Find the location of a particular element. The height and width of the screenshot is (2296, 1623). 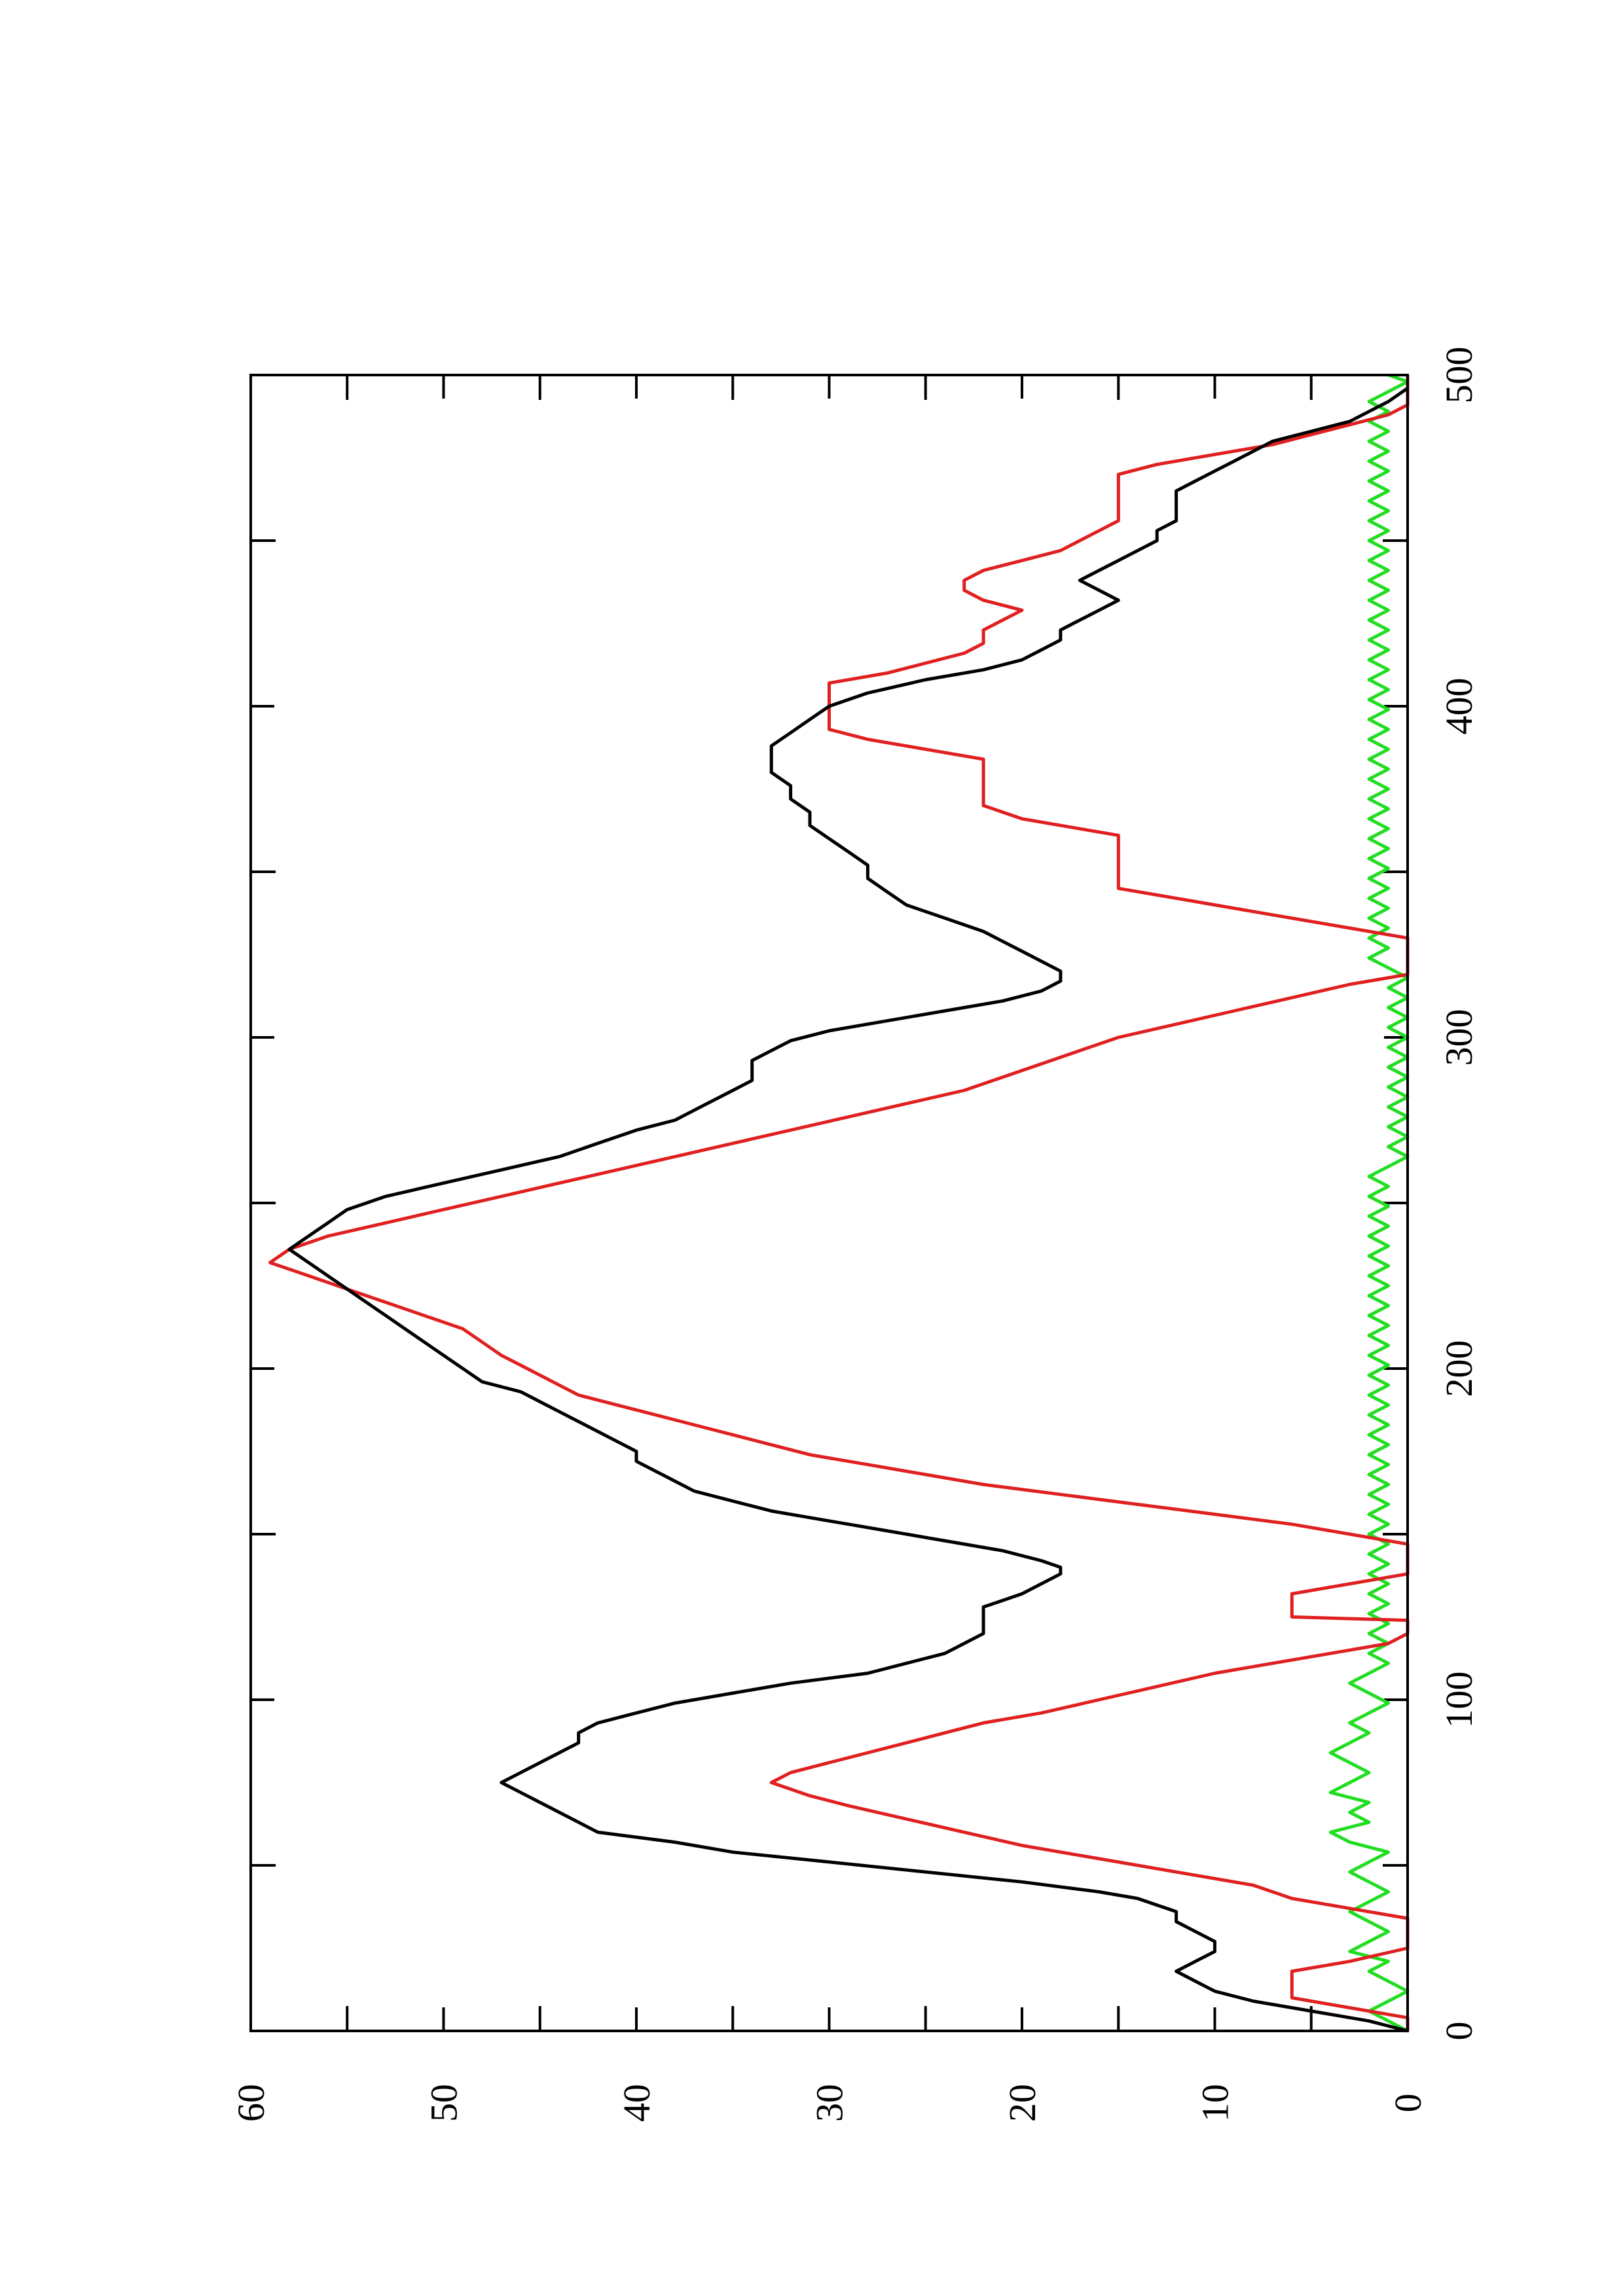

y-tick-label: 40 is located at coordinates (636, 2103).